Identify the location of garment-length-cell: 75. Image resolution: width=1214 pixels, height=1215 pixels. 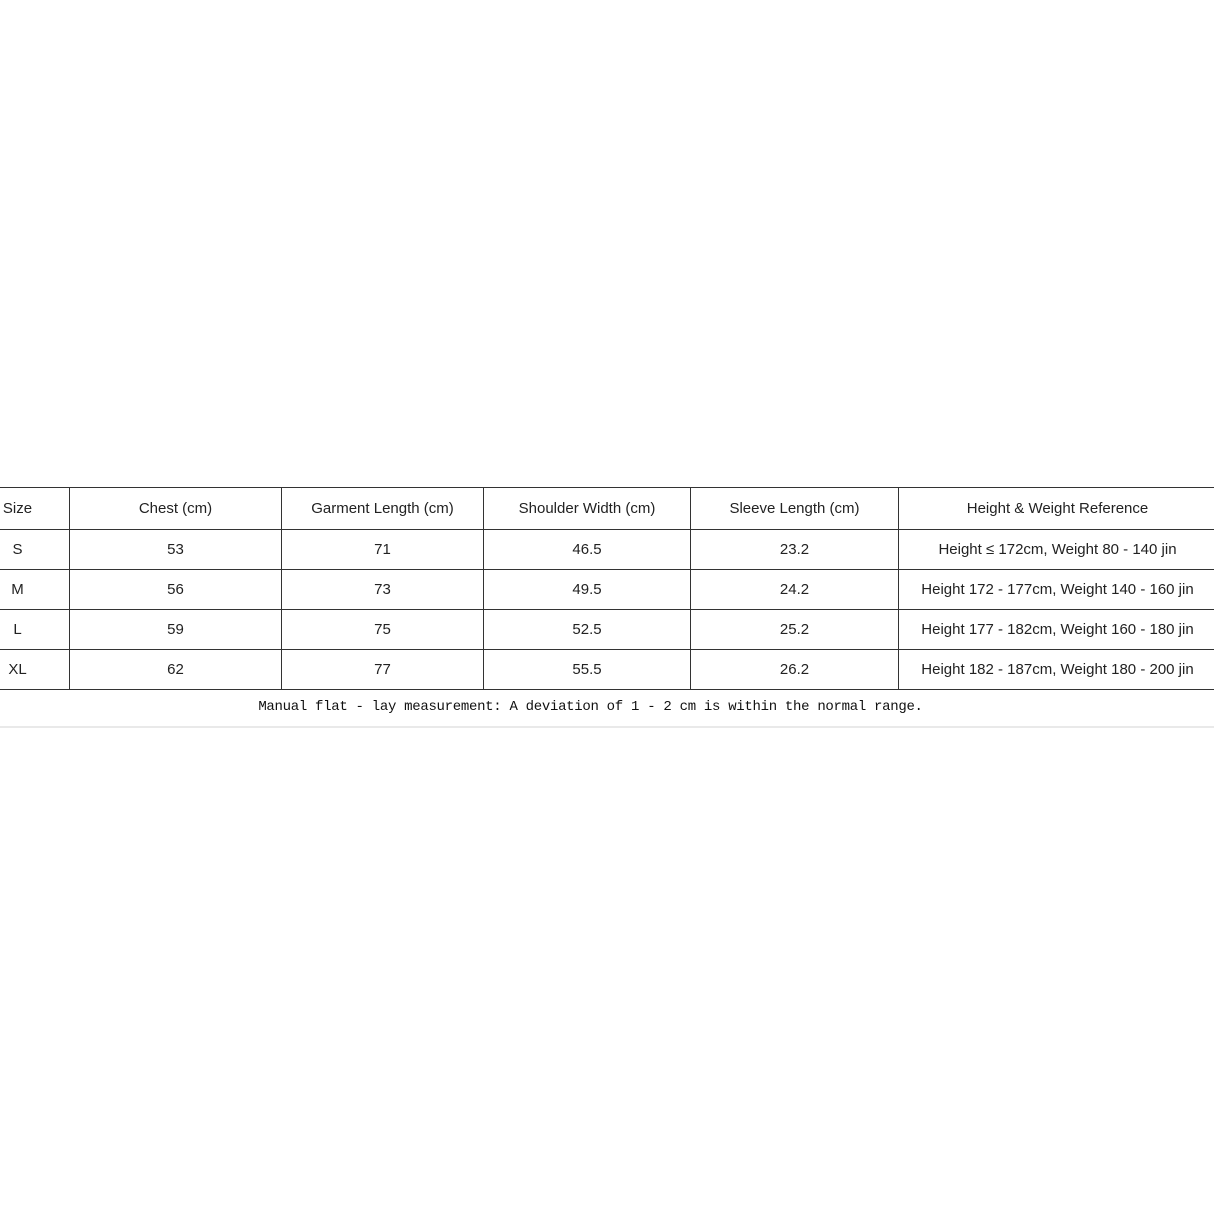
(382, 629).